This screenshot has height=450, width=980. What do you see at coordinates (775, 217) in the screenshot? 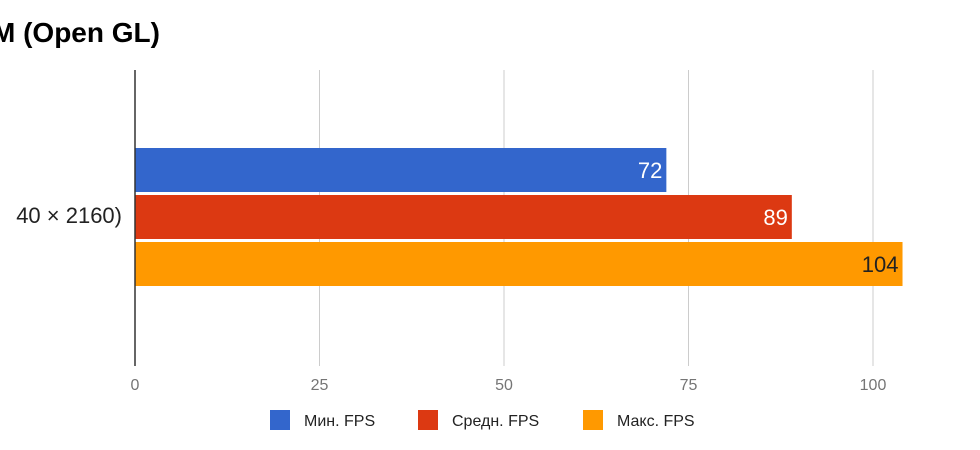
I see `bar-value-label-2: 89` at bounding box center [775, 217].